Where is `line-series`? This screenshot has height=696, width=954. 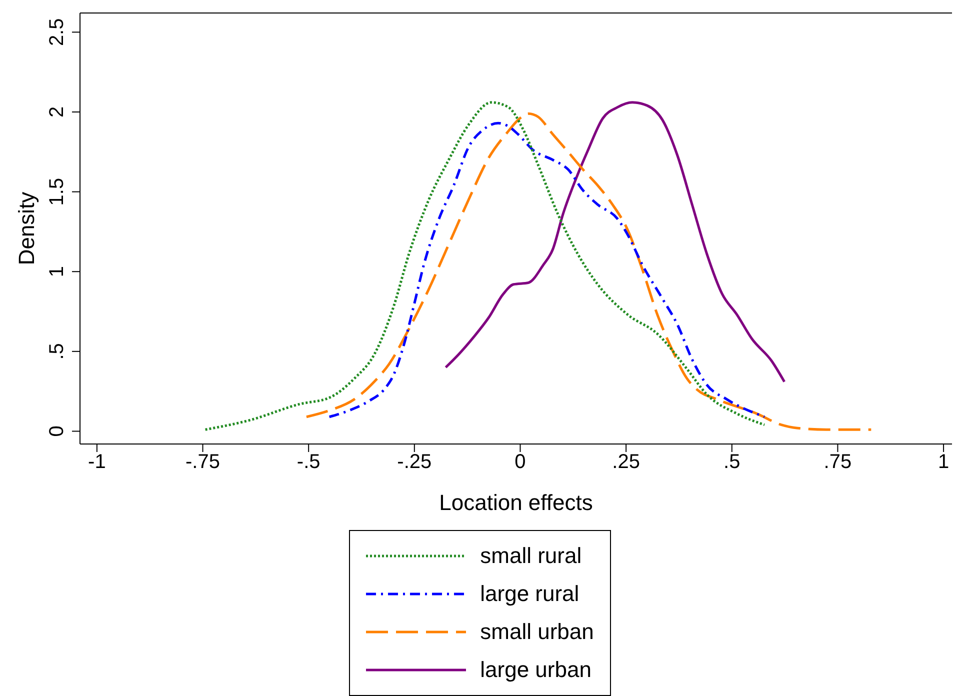
line-series is located at coordinates (615, 242).